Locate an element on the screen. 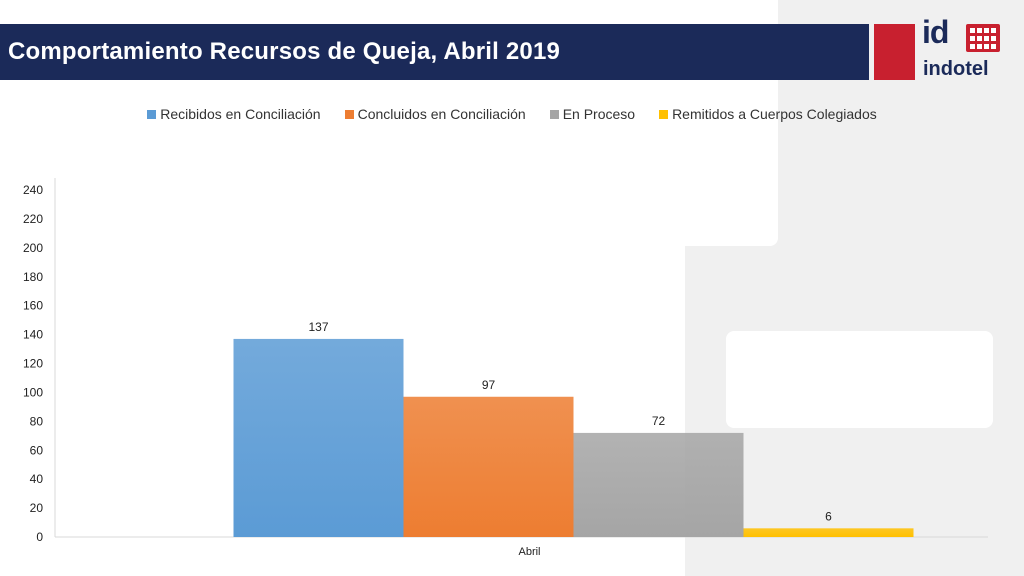 This screenshot has height=576, width=1024. y-tick-label: 220 is located at coordinates (33, 219).